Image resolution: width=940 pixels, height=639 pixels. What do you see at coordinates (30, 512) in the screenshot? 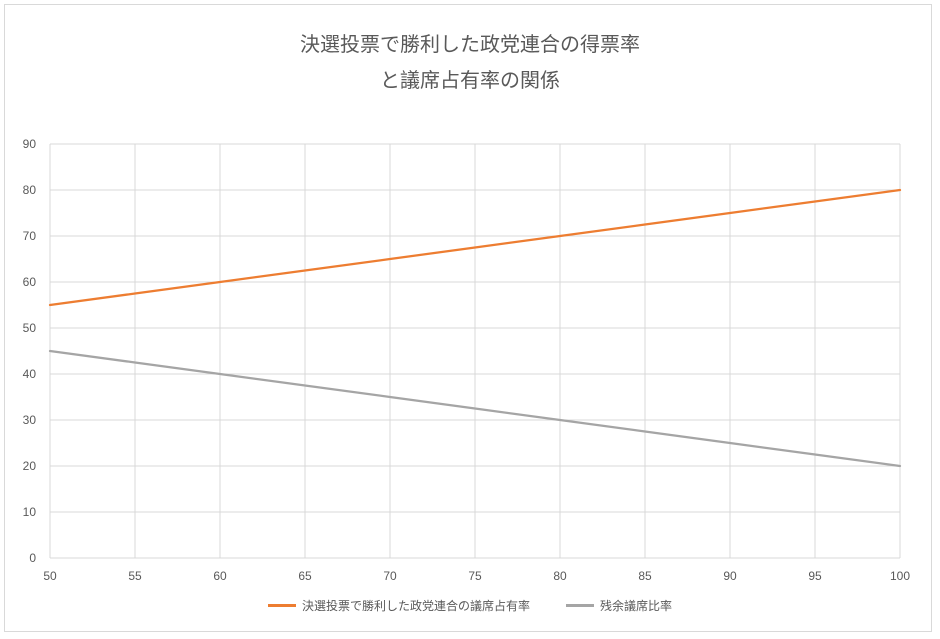
I see `y-tick-label: 10` at bounding box center [30, 512].